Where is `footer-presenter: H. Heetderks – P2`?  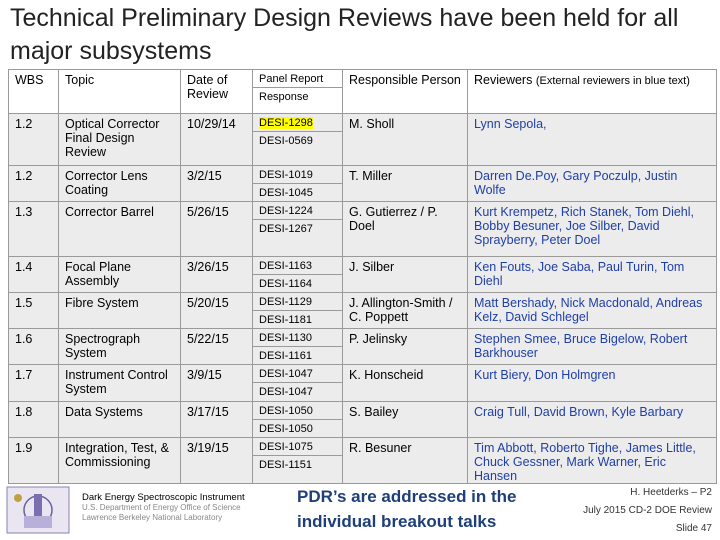 footer-presenter: H. Heetderks – P2 is located at coordinates (671, 492).